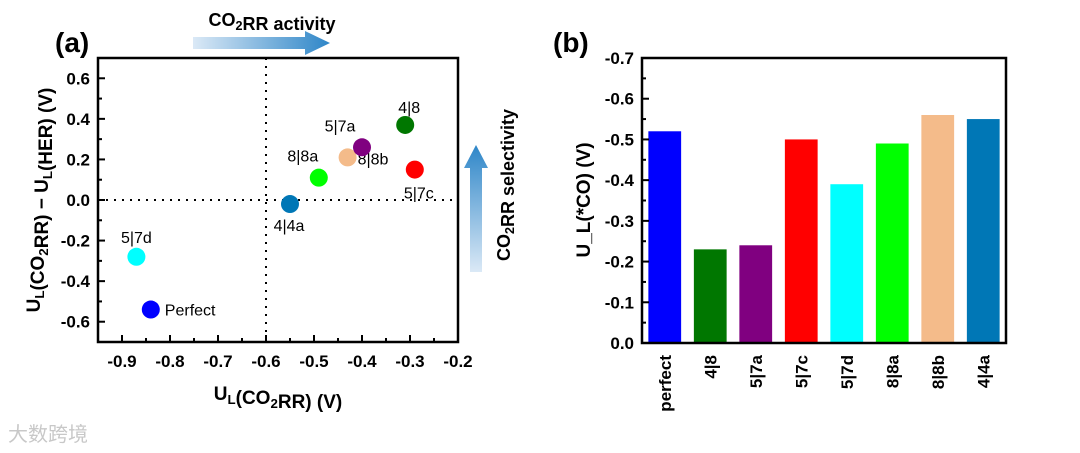 The image size is (1080, 453). Describe the element at coordinates (710, 367) in the screenshot. I see `x-tick-label: 4|8` at that location.